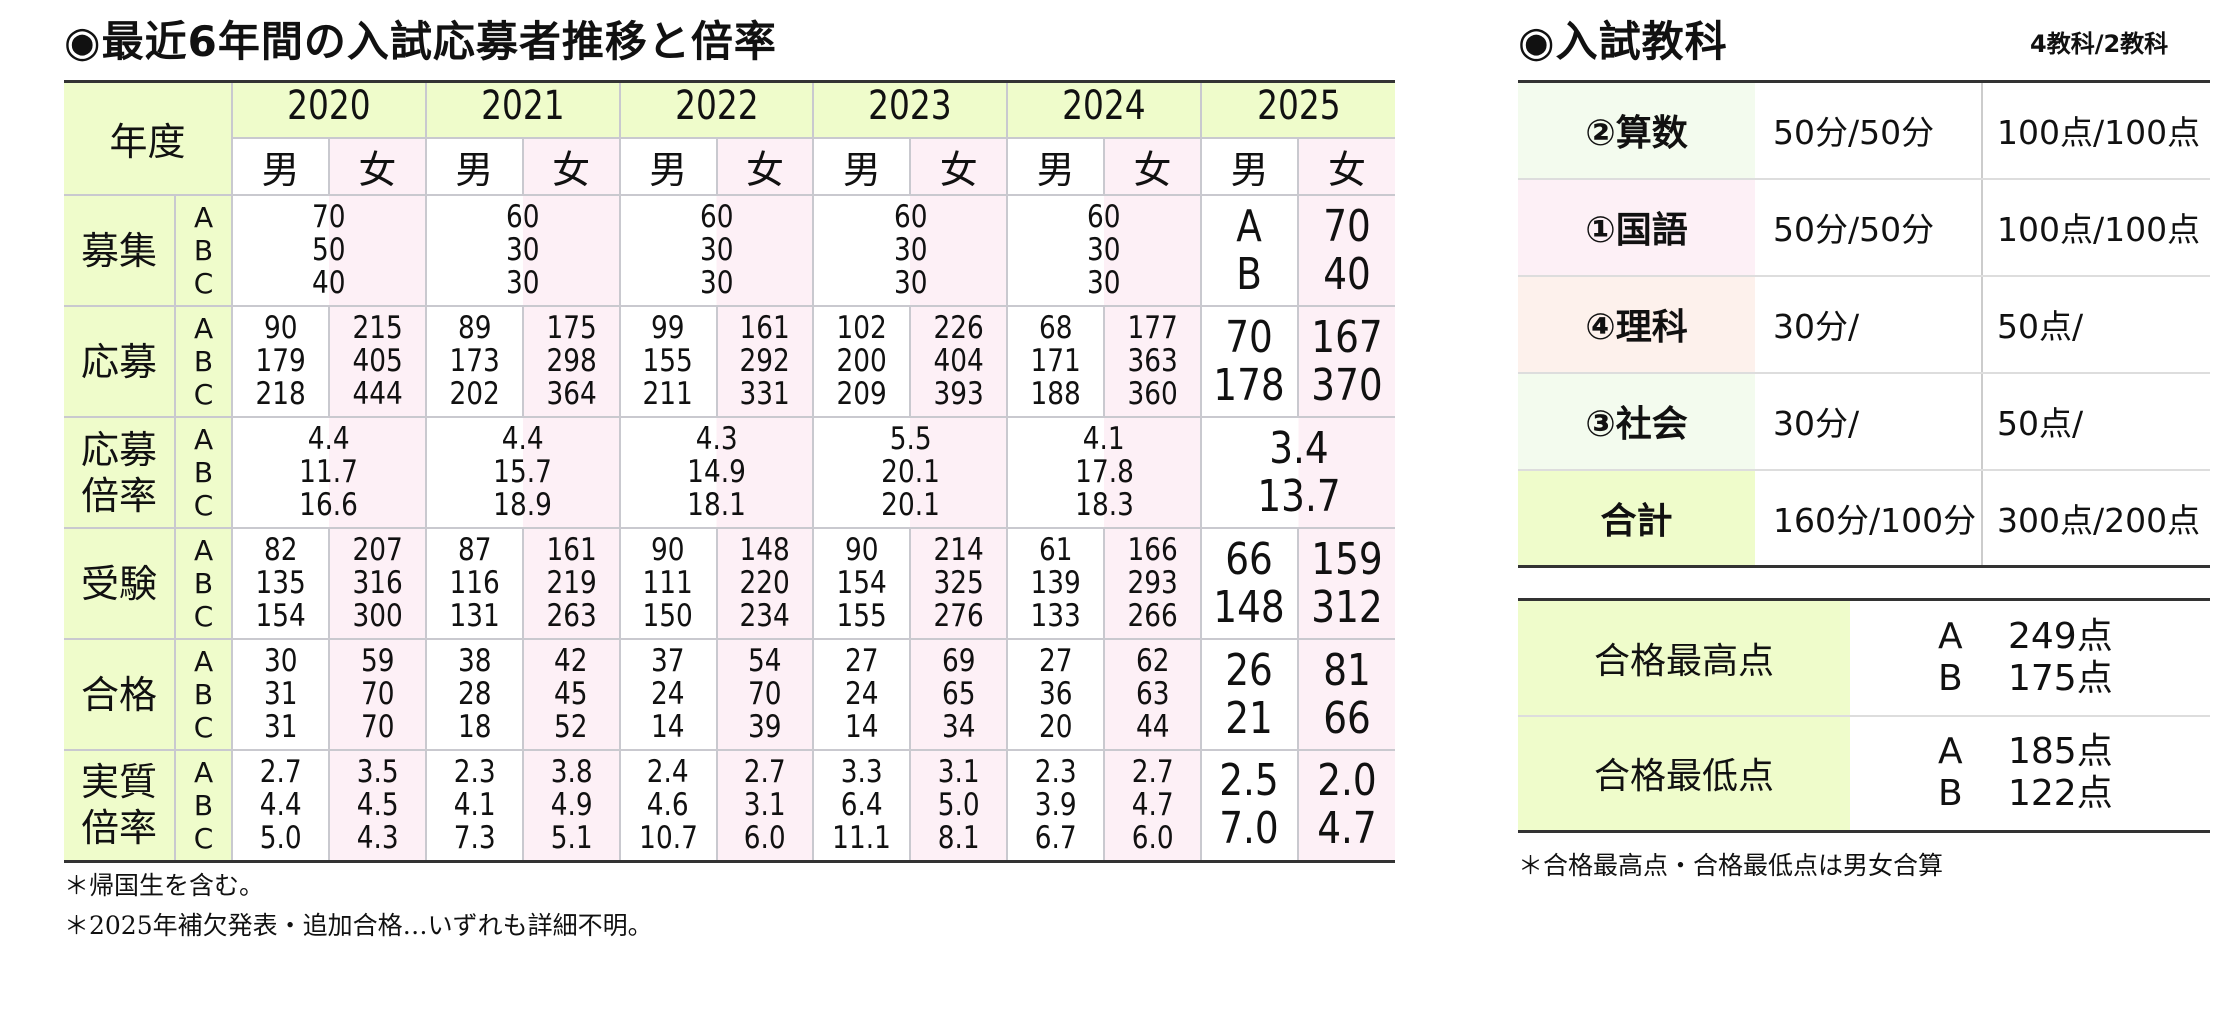 The width and height of the screenshot is (2220, 1030). What do you see at coordinates (1055, 583) in the screenshot?
I see `value: 139` at bounding box center [1055, 583].